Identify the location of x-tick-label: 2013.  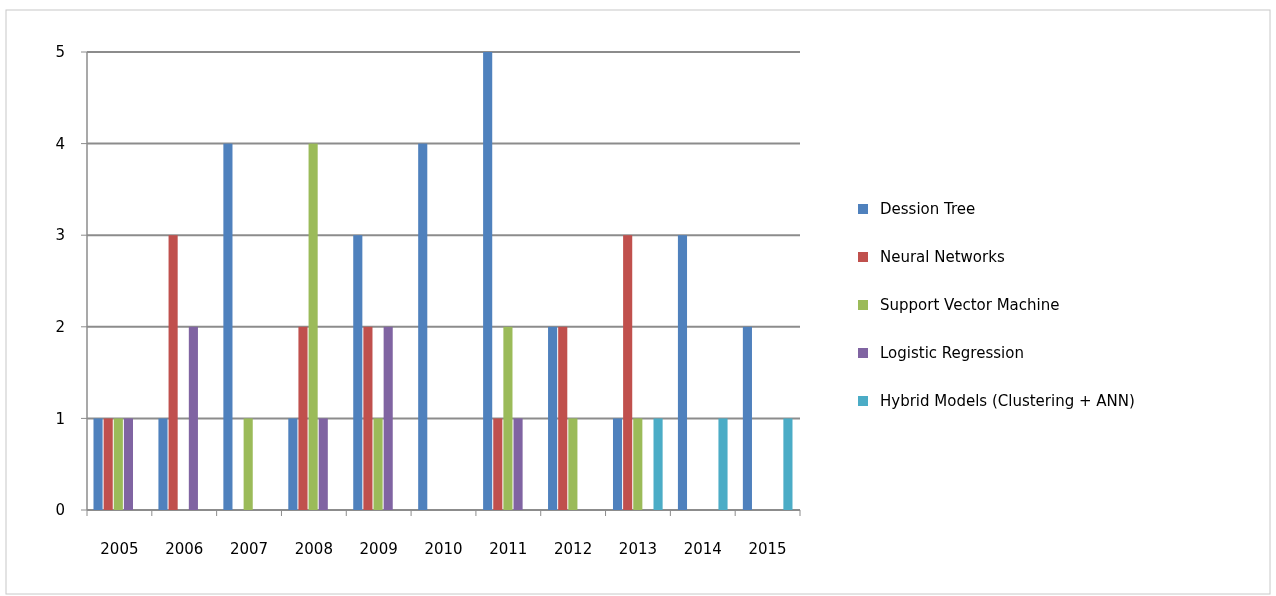
(638, 549).